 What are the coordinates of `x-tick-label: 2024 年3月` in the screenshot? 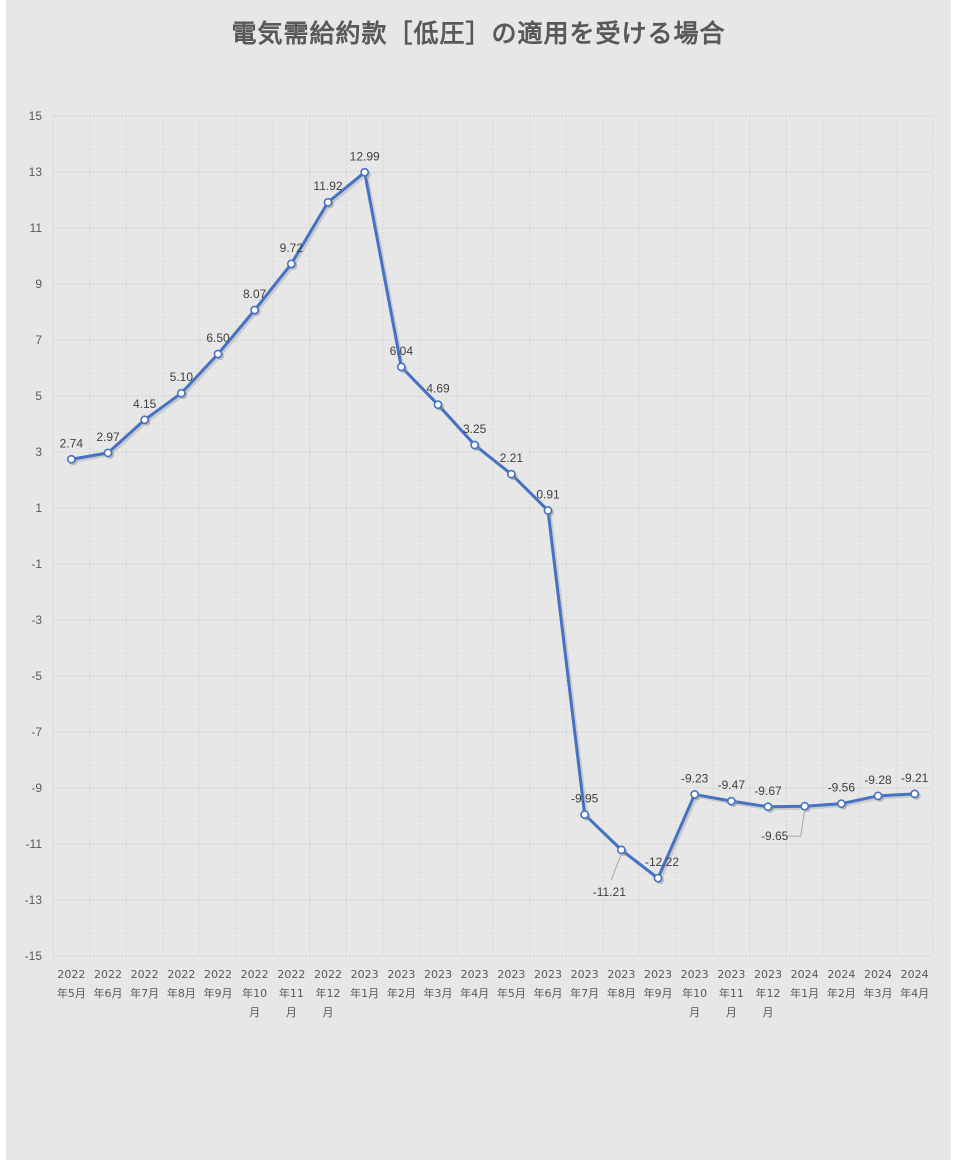 It's located at (878, 984).